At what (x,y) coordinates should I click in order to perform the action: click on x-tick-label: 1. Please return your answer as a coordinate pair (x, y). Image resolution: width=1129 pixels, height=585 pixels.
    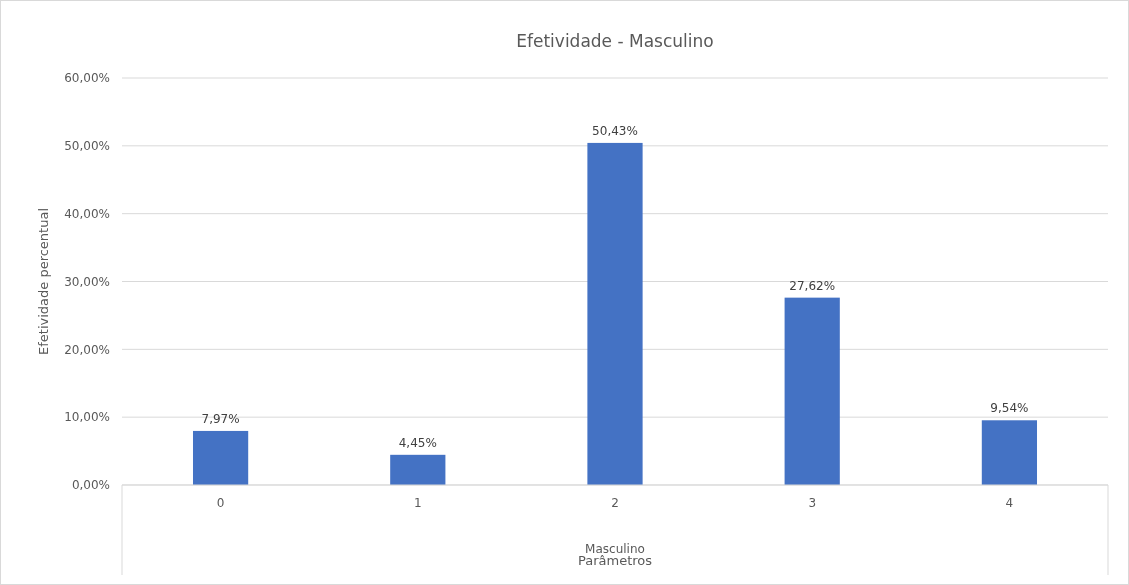
    Looking at the image, I should click on (417, 503).